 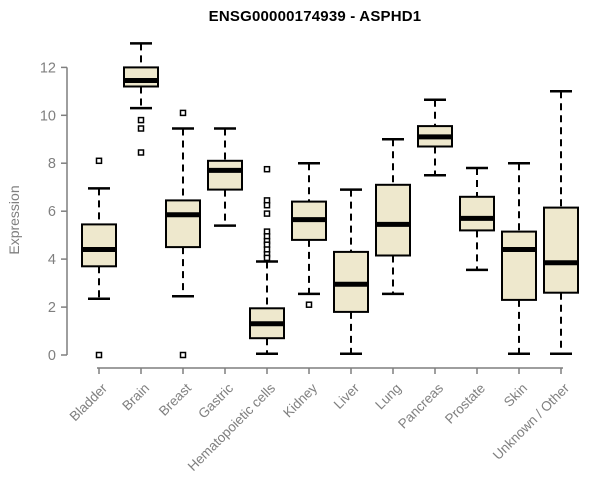 What do you see at coordinates (52, 212) in the screenshot?
I see `y-tick-label: 6` at bounding box center [52, 212].